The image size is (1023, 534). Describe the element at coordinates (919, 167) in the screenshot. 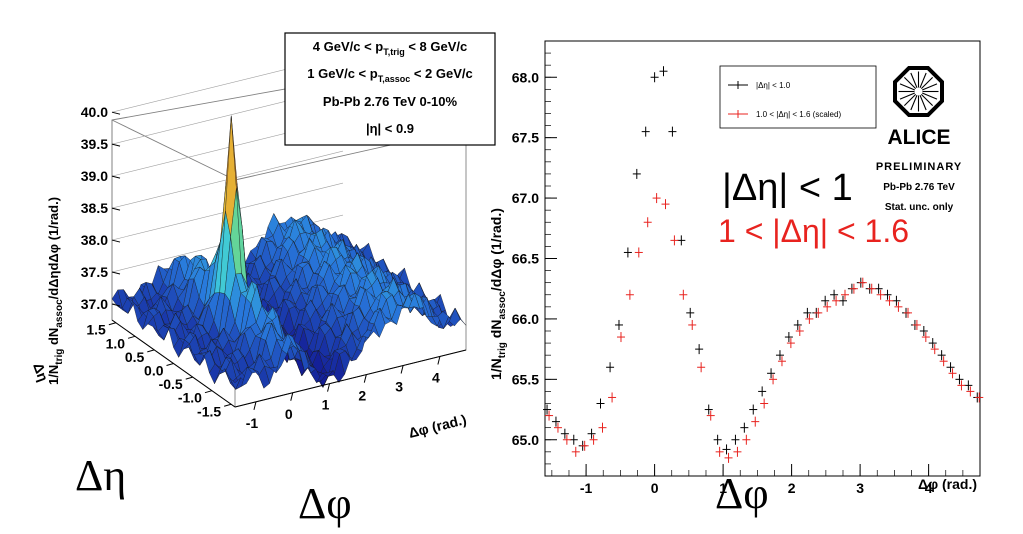

I see `preliminary-label: PRELIMINARY` at that location.